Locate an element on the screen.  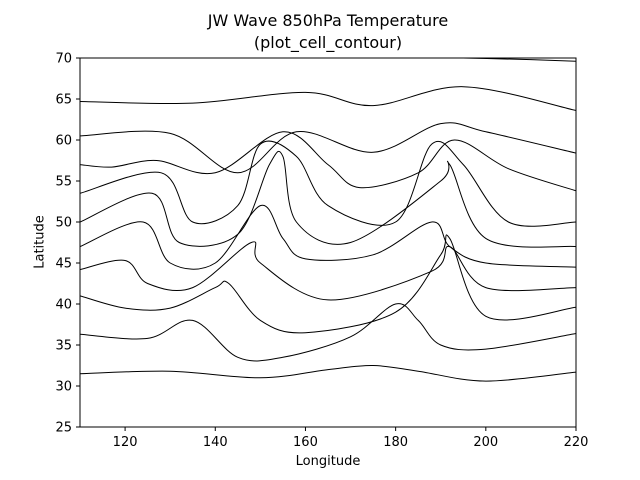
chart-title: JW Wave 850hPa Temperature is located at coordinates (328, 20).